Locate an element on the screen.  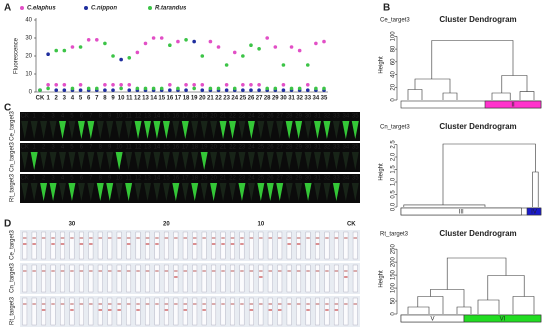
lane-label: 10 is located at coordinates (119, 148).